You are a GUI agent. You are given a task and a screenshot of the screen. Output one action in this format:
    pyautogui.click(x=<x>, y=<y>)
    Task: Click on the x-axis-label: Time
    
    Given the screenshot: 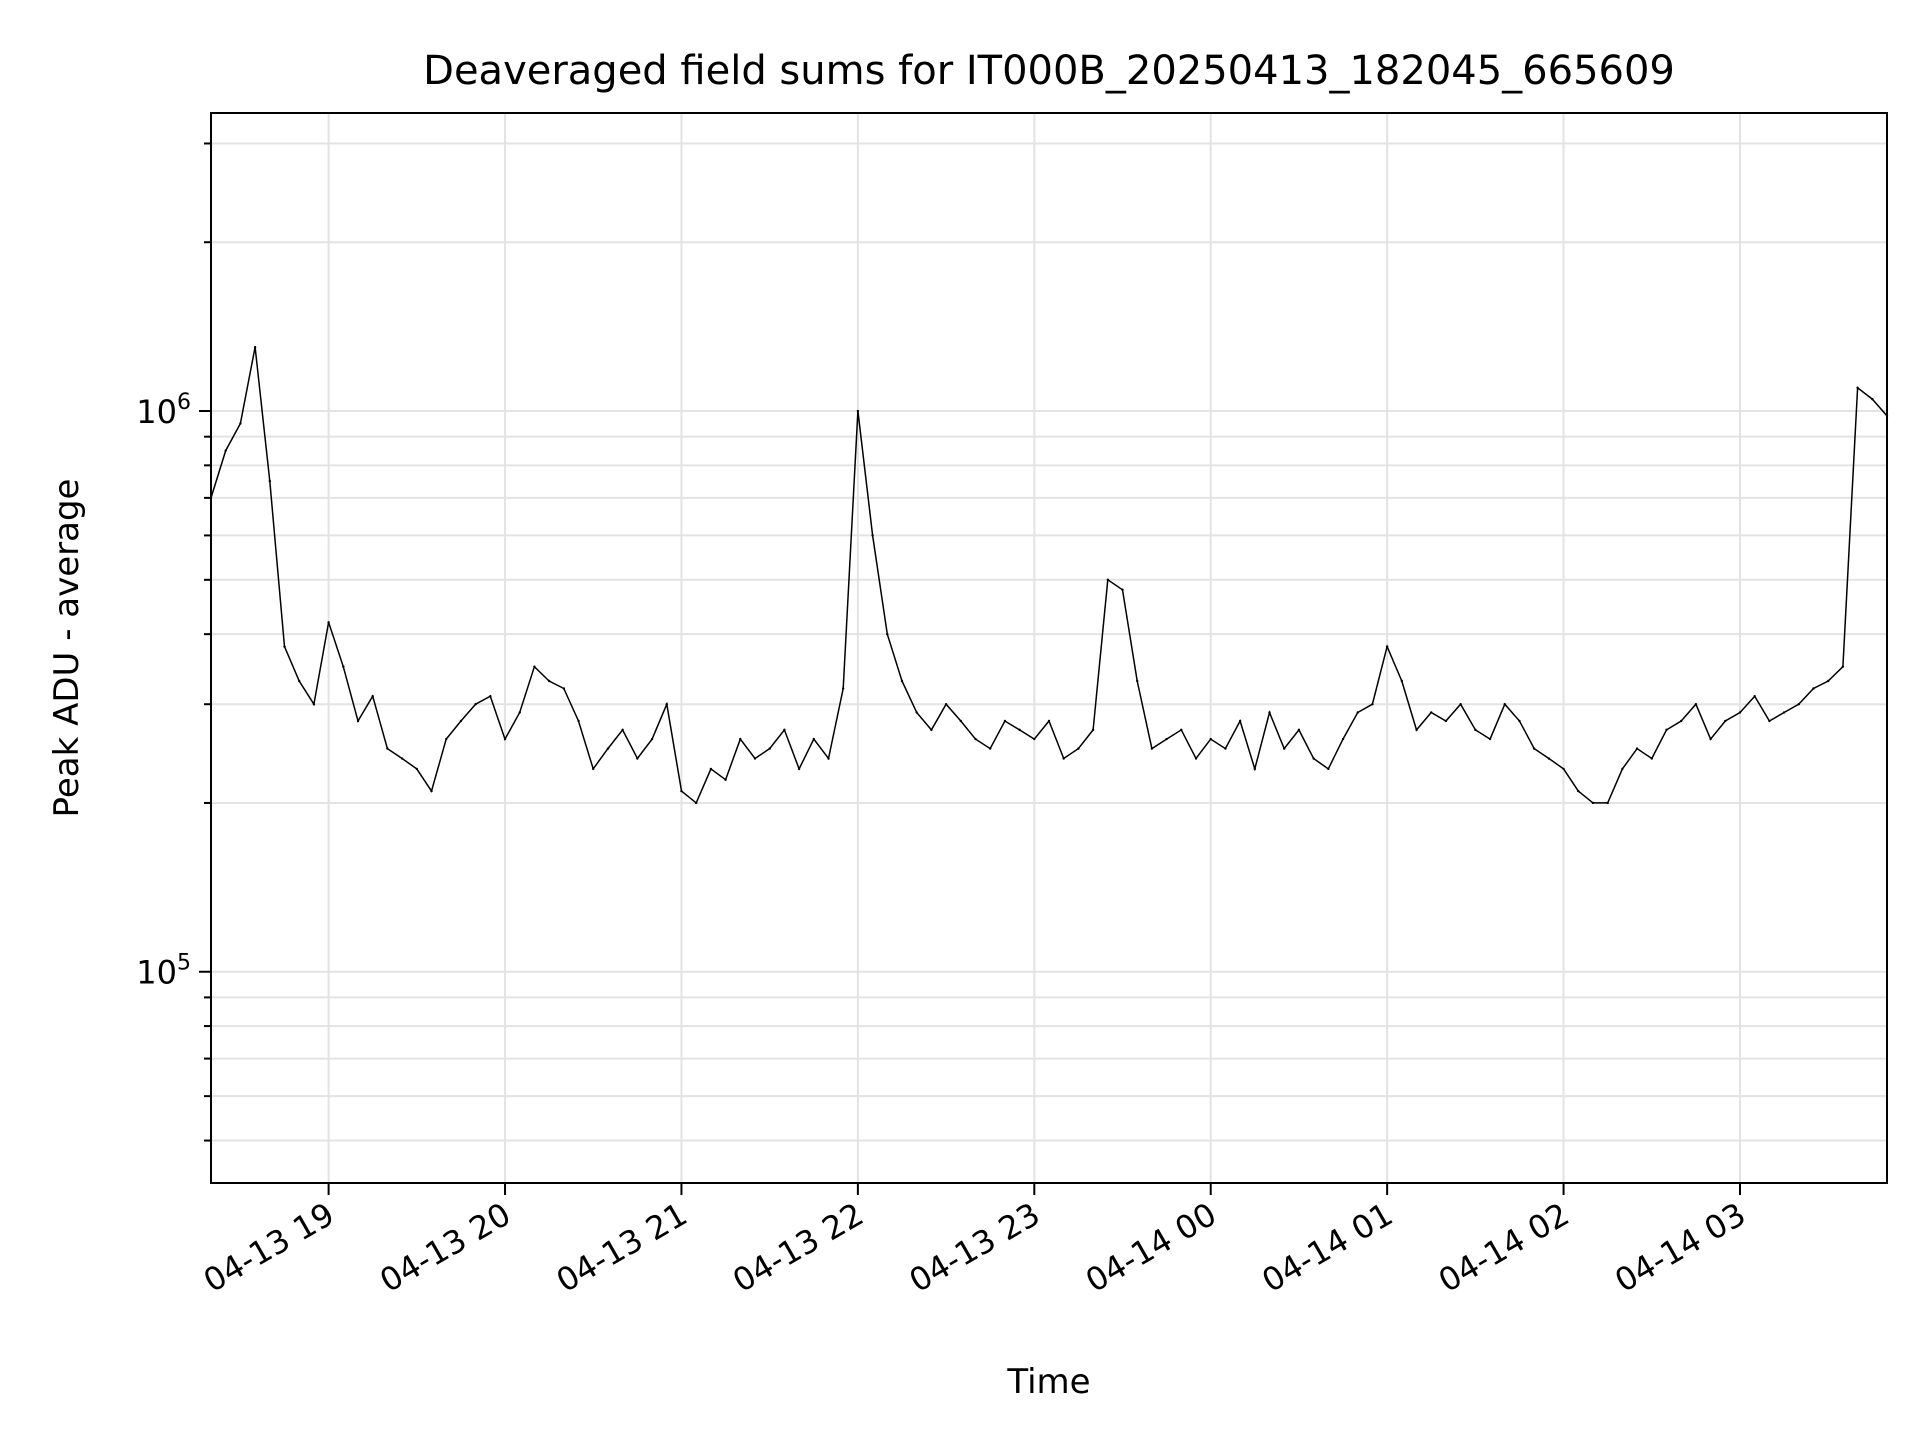 What is the action you would take?
    pyautogui.click(x=1048, y=1382)
    